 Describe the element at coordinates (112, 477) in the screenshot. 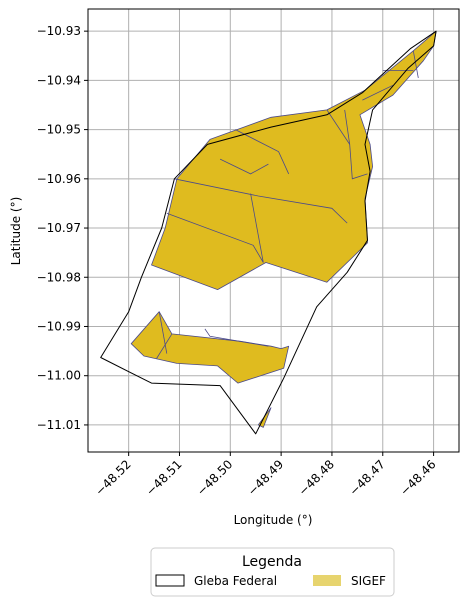

I see `x-tick-label: −48.52` at that location.